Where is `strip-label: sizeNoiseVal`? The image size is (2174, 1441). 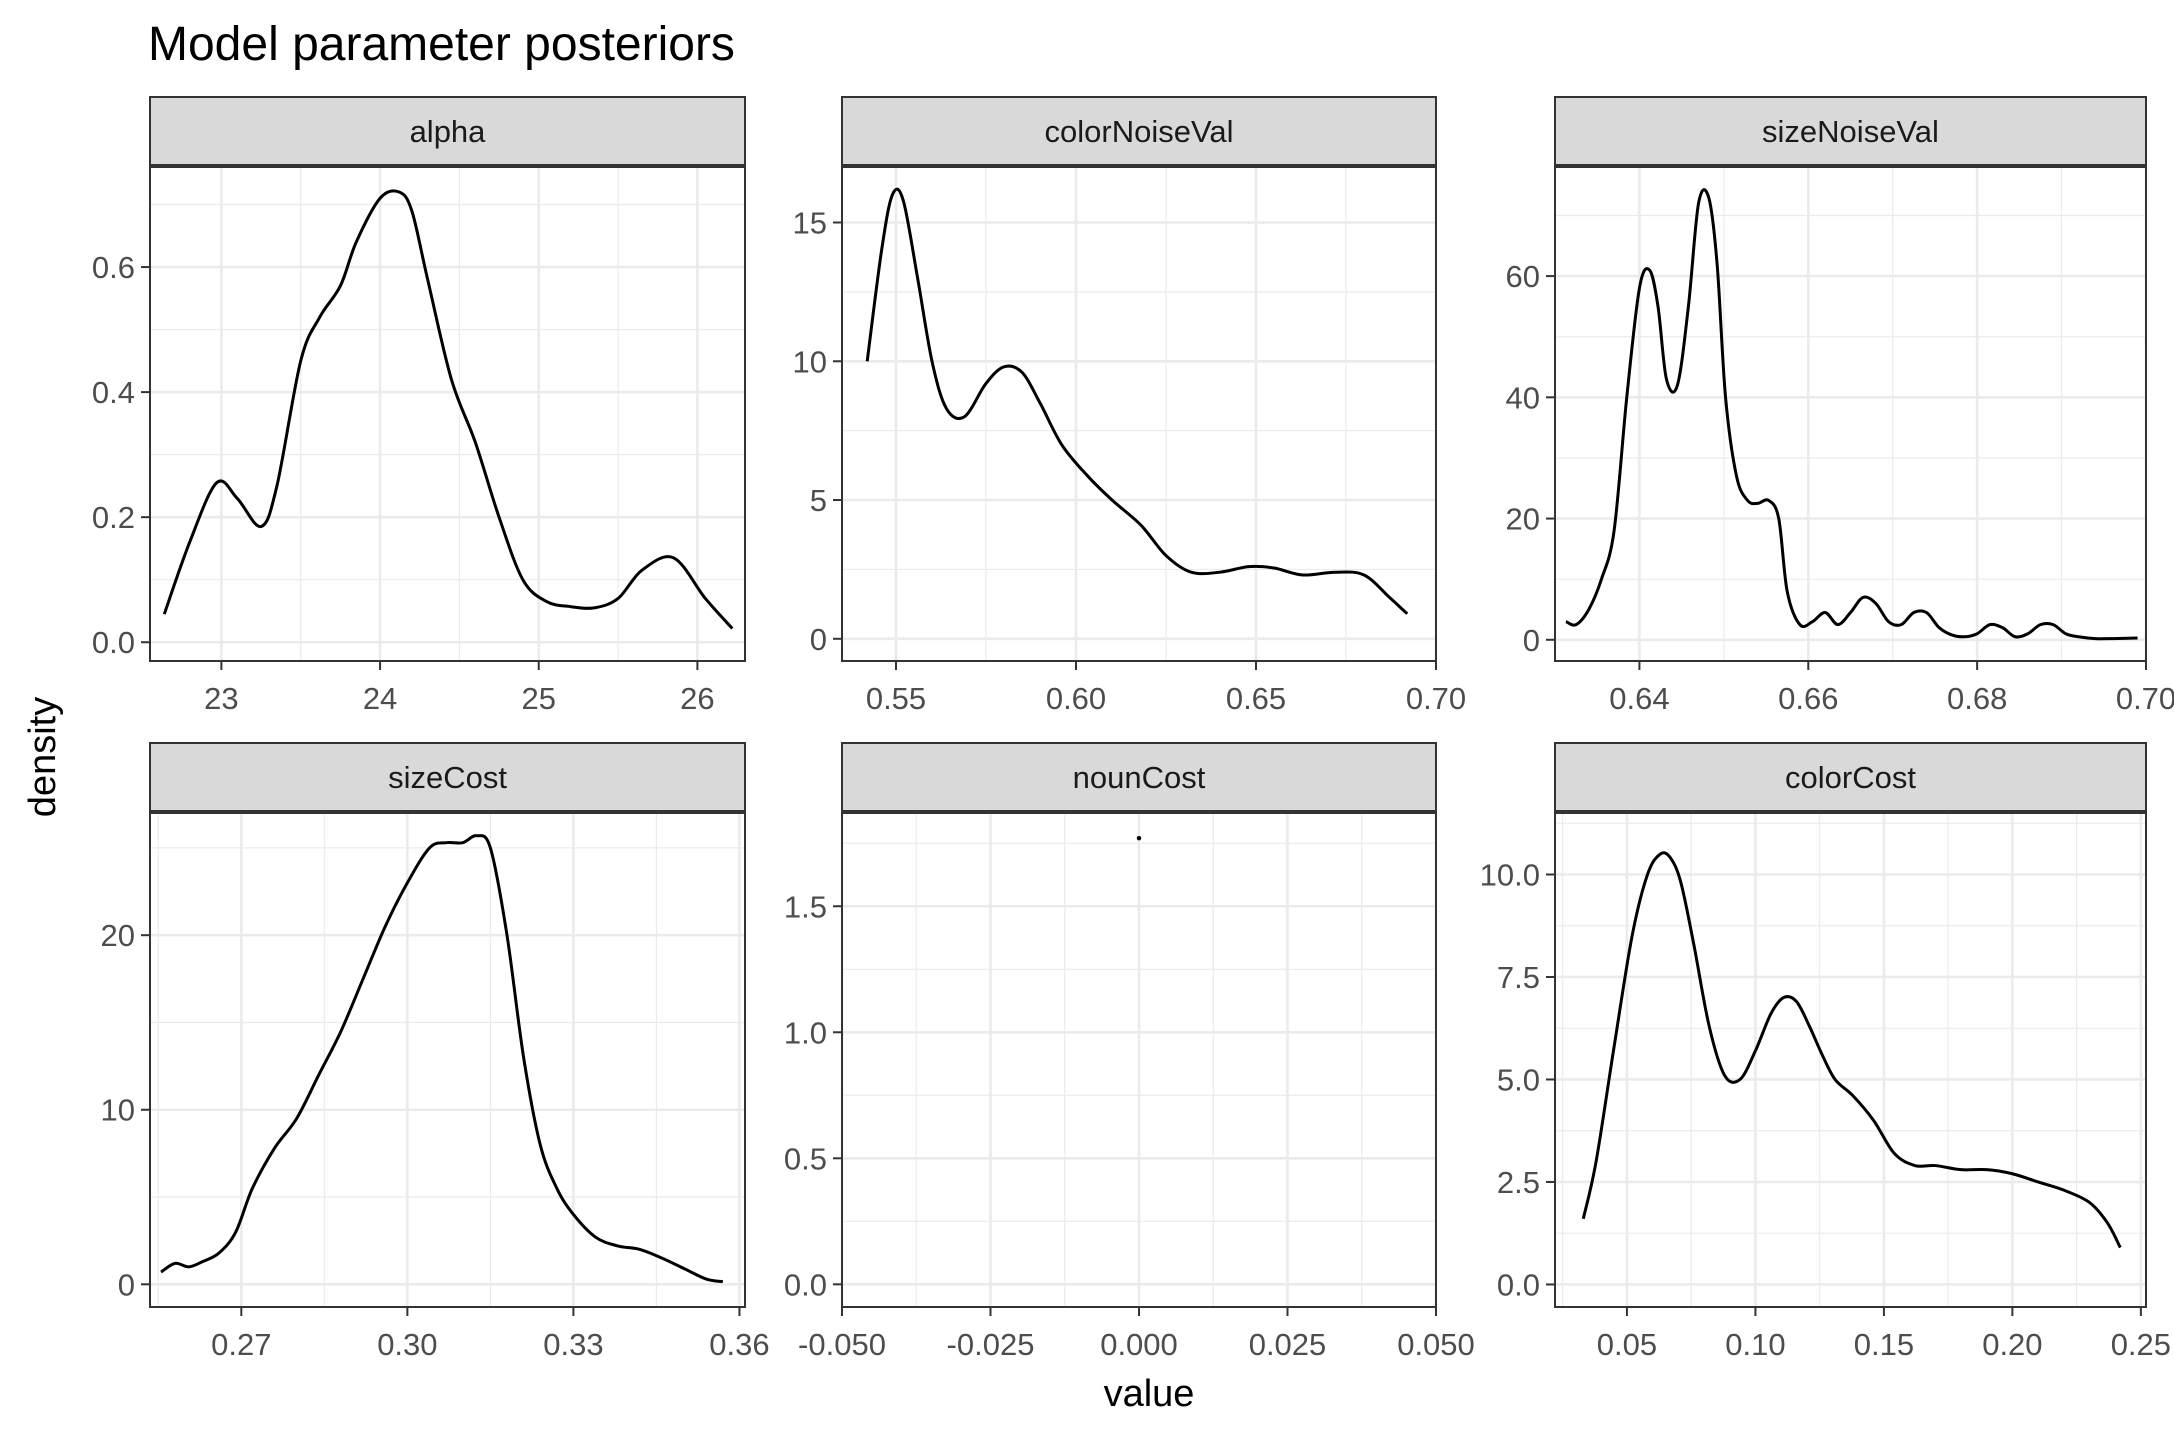
strip-label: sizeNoiseVal is located at coordinates (1850, 131).